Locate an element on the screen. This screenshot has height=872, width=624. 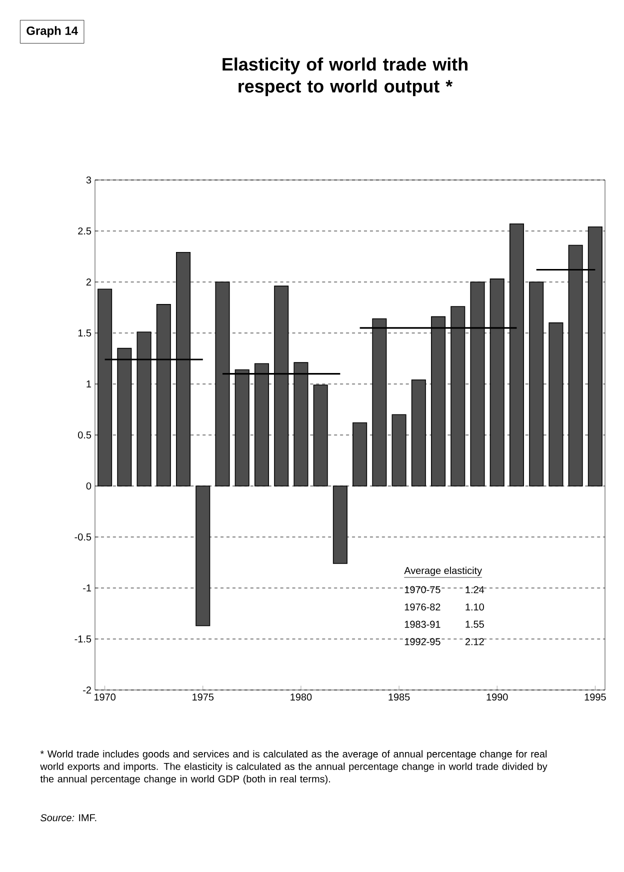
x-tick-label: 1975 is located at coordinates (203, 697).